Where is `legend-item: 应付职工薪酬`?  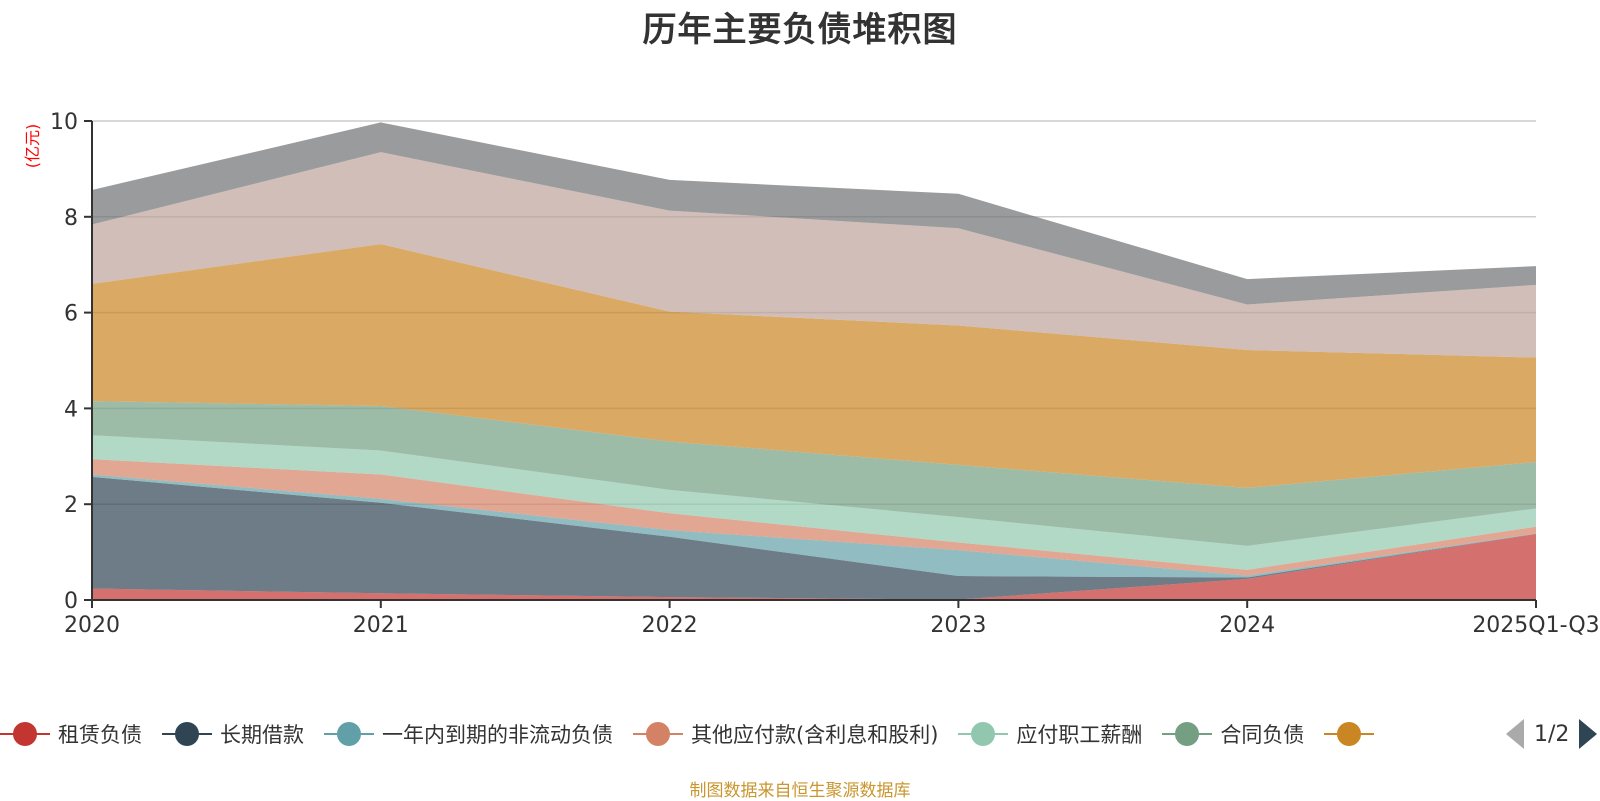 legend-item: 应付职工薪酬 is located at coordinates (1050, 734).